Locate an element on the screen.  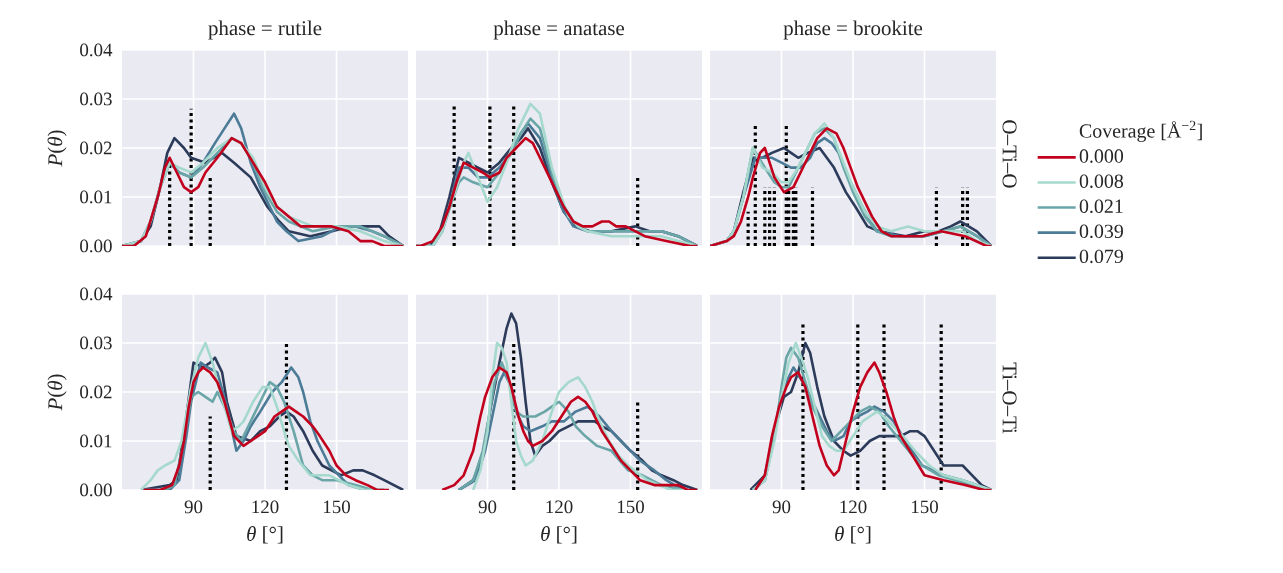
legend-label: 0.000 is located at coordinates (1101, 156).